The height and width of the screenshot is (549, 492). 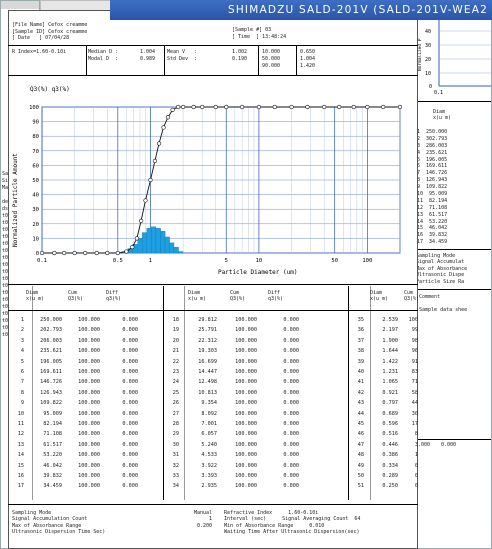 What do you see at coordinates (416, 444) in the screenshot?
I see `table-cell: 3` at bounding box center [416, 444].